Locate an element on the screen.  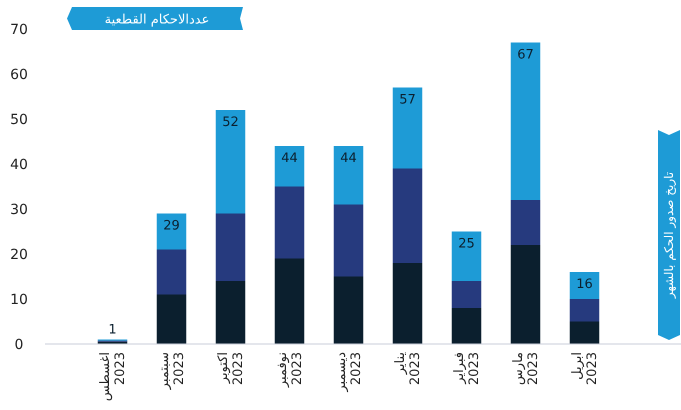
y-tick-label: 30 is located at coordinates (19, 210).